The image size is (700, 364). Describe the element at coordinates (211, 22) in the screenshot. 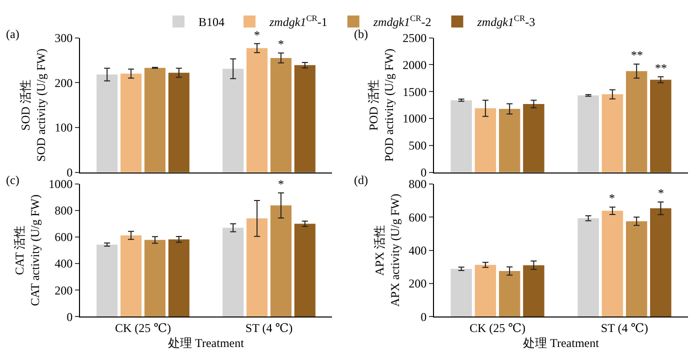

I see `legend-label: B104` at that location.